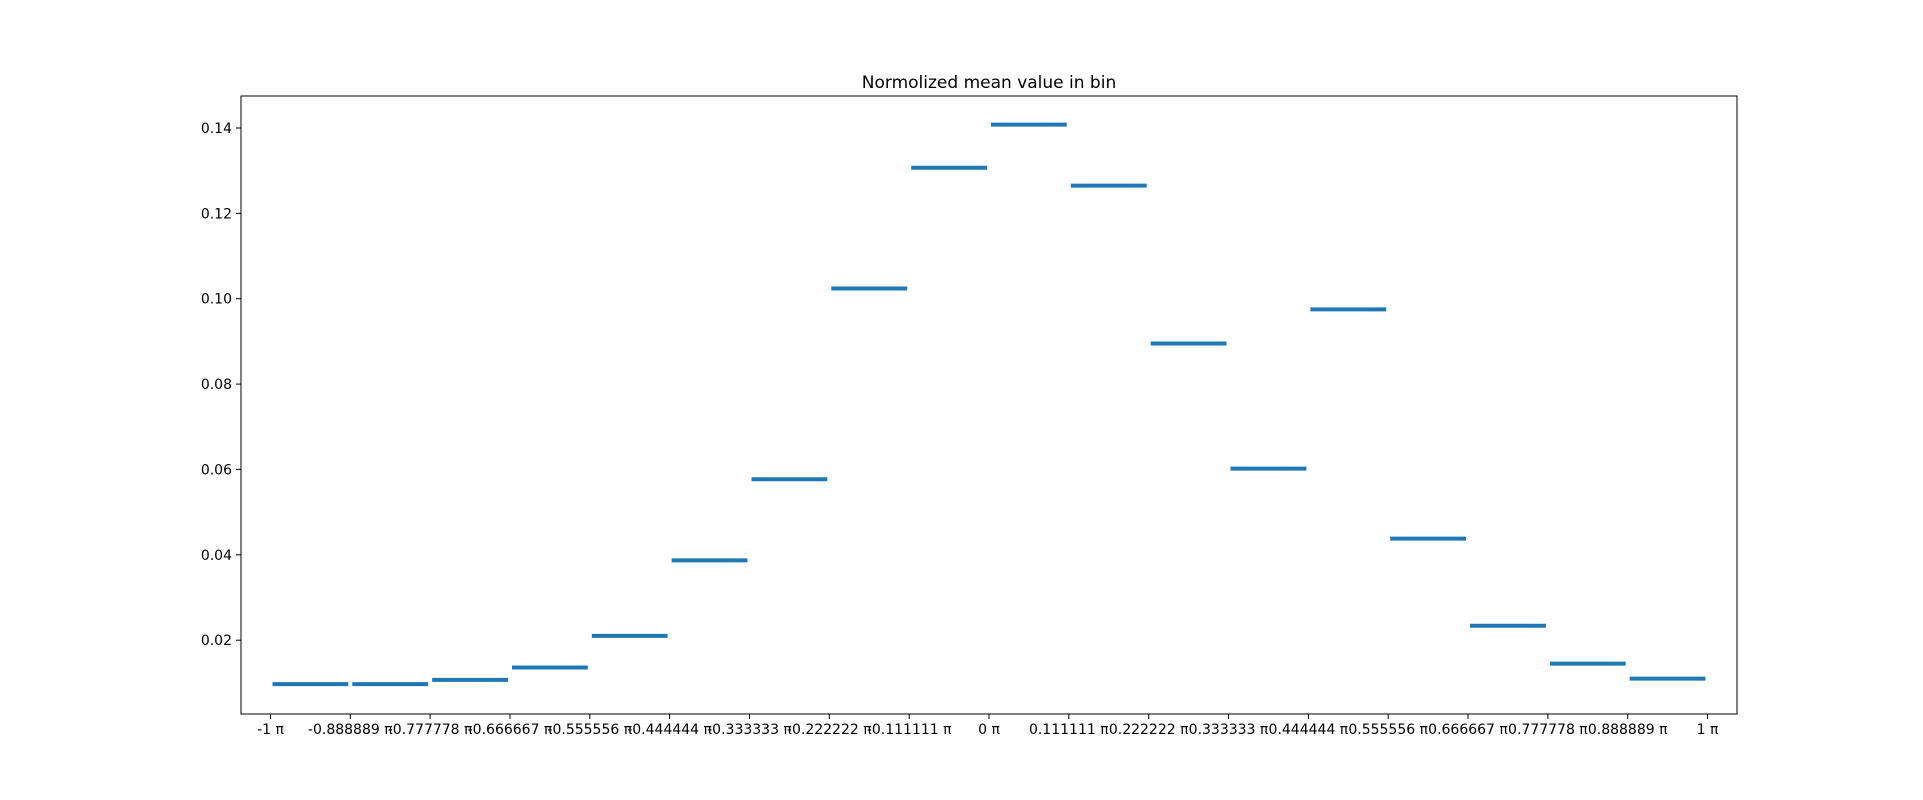  I want to click on x-tick-label: 0.222222 π, so click(1149, 730).